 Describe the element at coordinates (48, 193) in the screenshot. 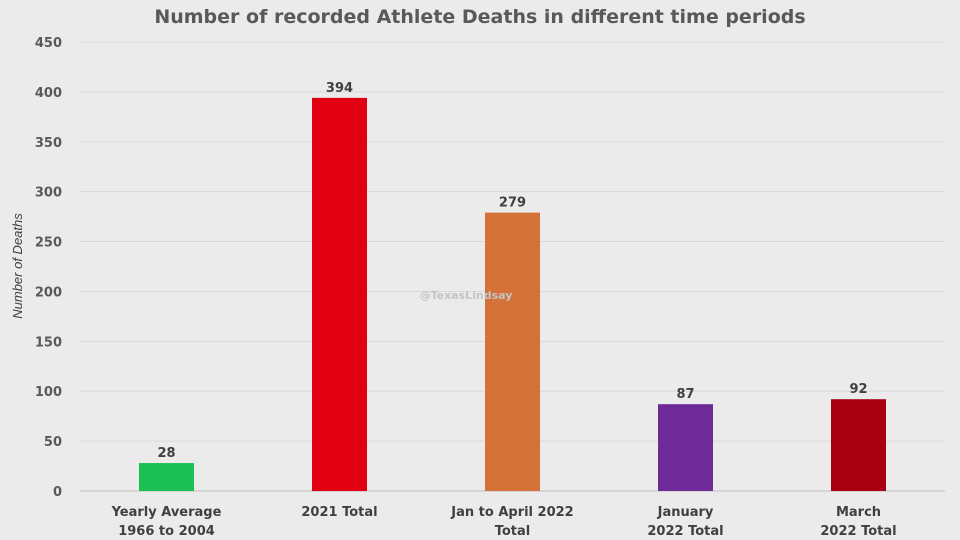

I see `y-tick-label: 300` at that location.